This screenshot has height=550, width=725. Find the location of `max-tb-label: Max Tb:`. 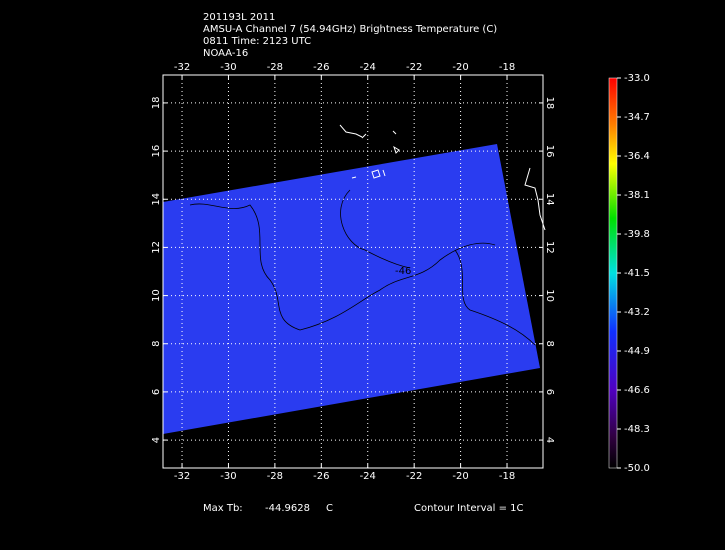

max-tb-label: Max Tb: is located at coordinates (223, 508).